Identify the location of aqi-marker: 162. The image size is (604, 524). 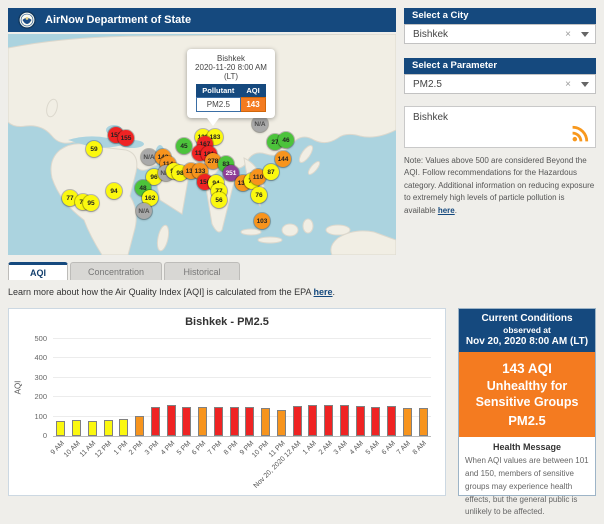
(150, 198).